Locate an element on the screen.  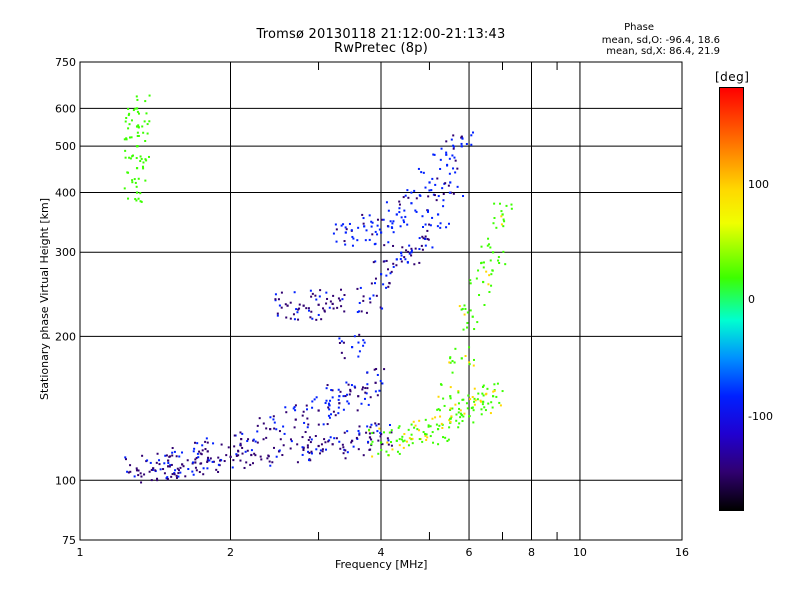
x-tick-label: 4 is located at coordinates (381, 552).